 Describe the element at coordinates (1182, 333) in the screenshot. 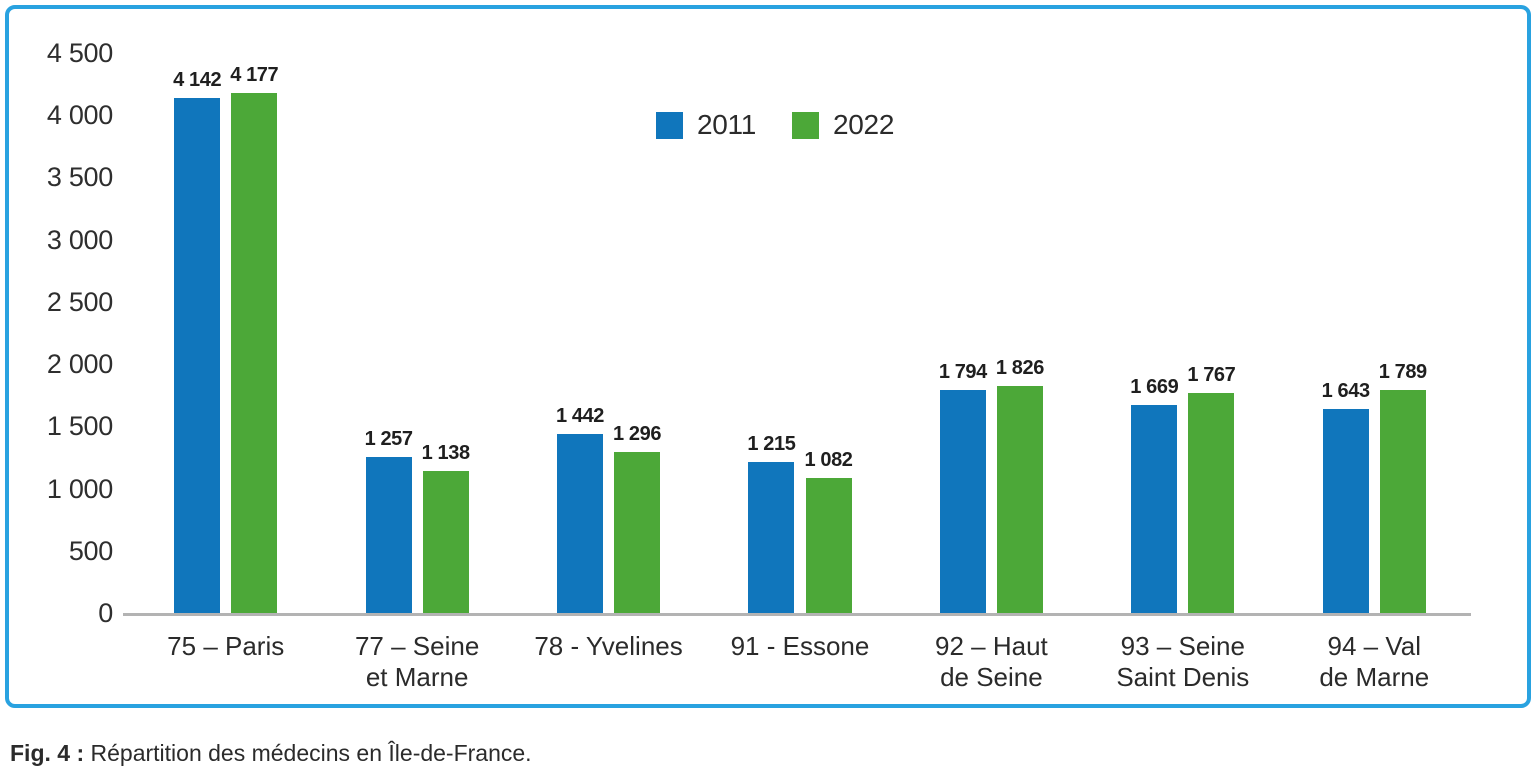

I see `bar-group: 1 669 1 767` at that location.